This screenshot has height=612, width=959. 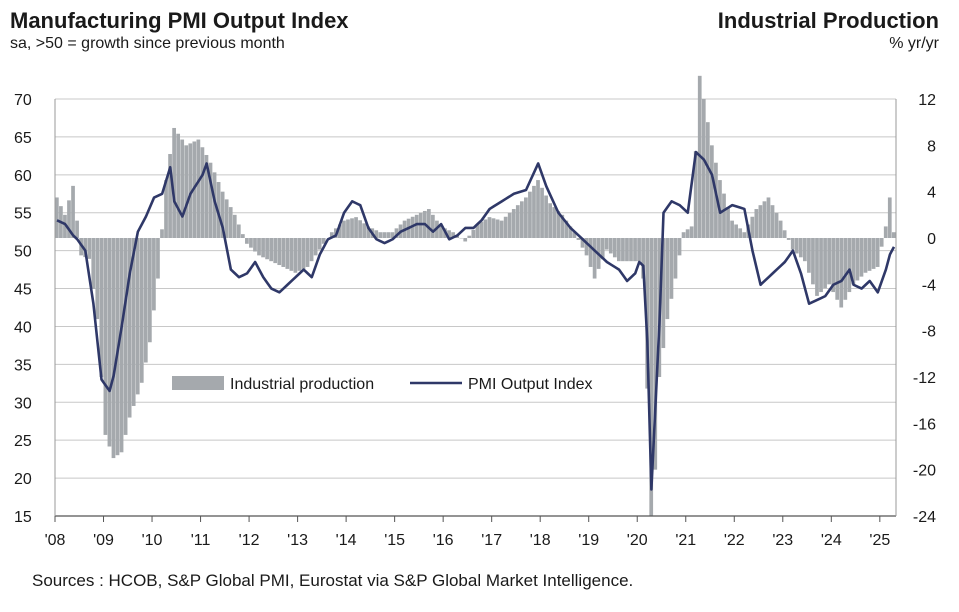 What do you see at coordinates (23, 327) in the screenshot?
I see `left-axis-tick-label: 40` at bounding box center [23, 327].